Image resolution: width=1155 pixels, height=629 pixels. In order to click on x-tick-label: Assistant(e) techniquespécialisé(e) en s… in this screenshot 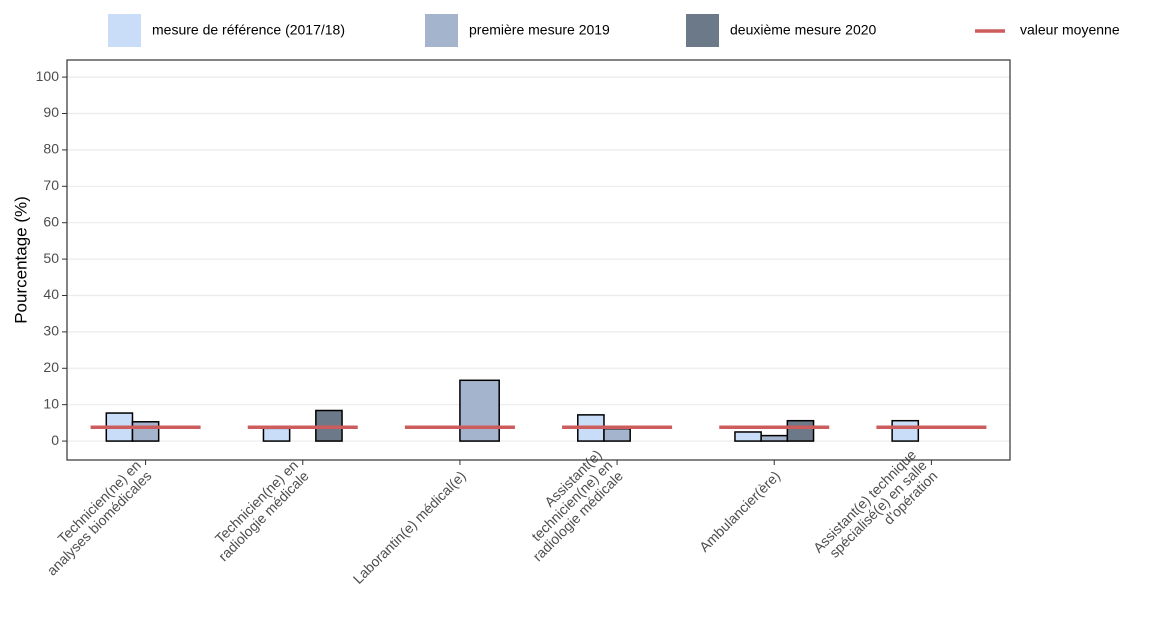, I will do `click(875, 511)`.